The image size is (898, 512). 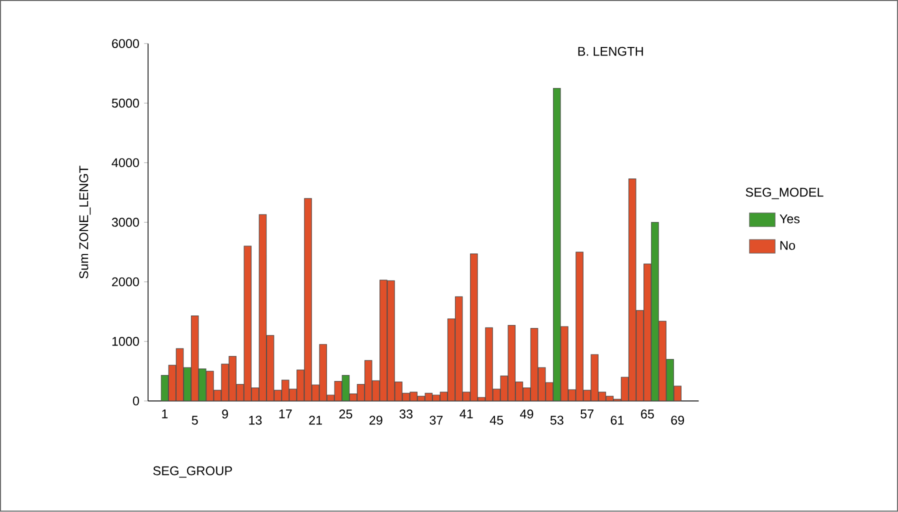 I want to click on x-tick-label: 37, so click(x=436, y=420).